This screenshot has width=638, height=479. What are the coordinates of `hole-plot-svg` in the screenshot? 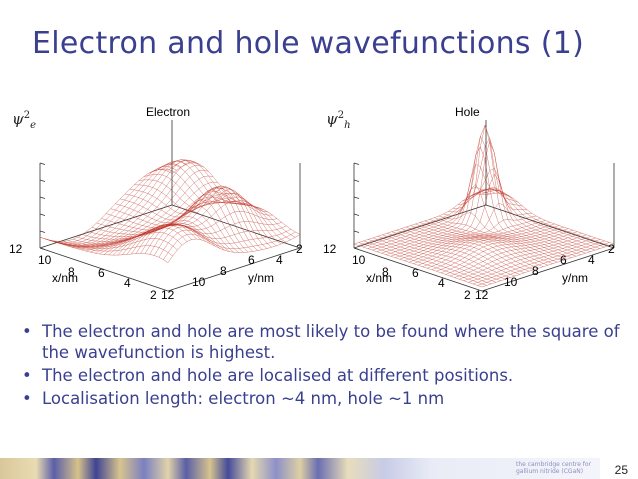 It's located at (484, 206).